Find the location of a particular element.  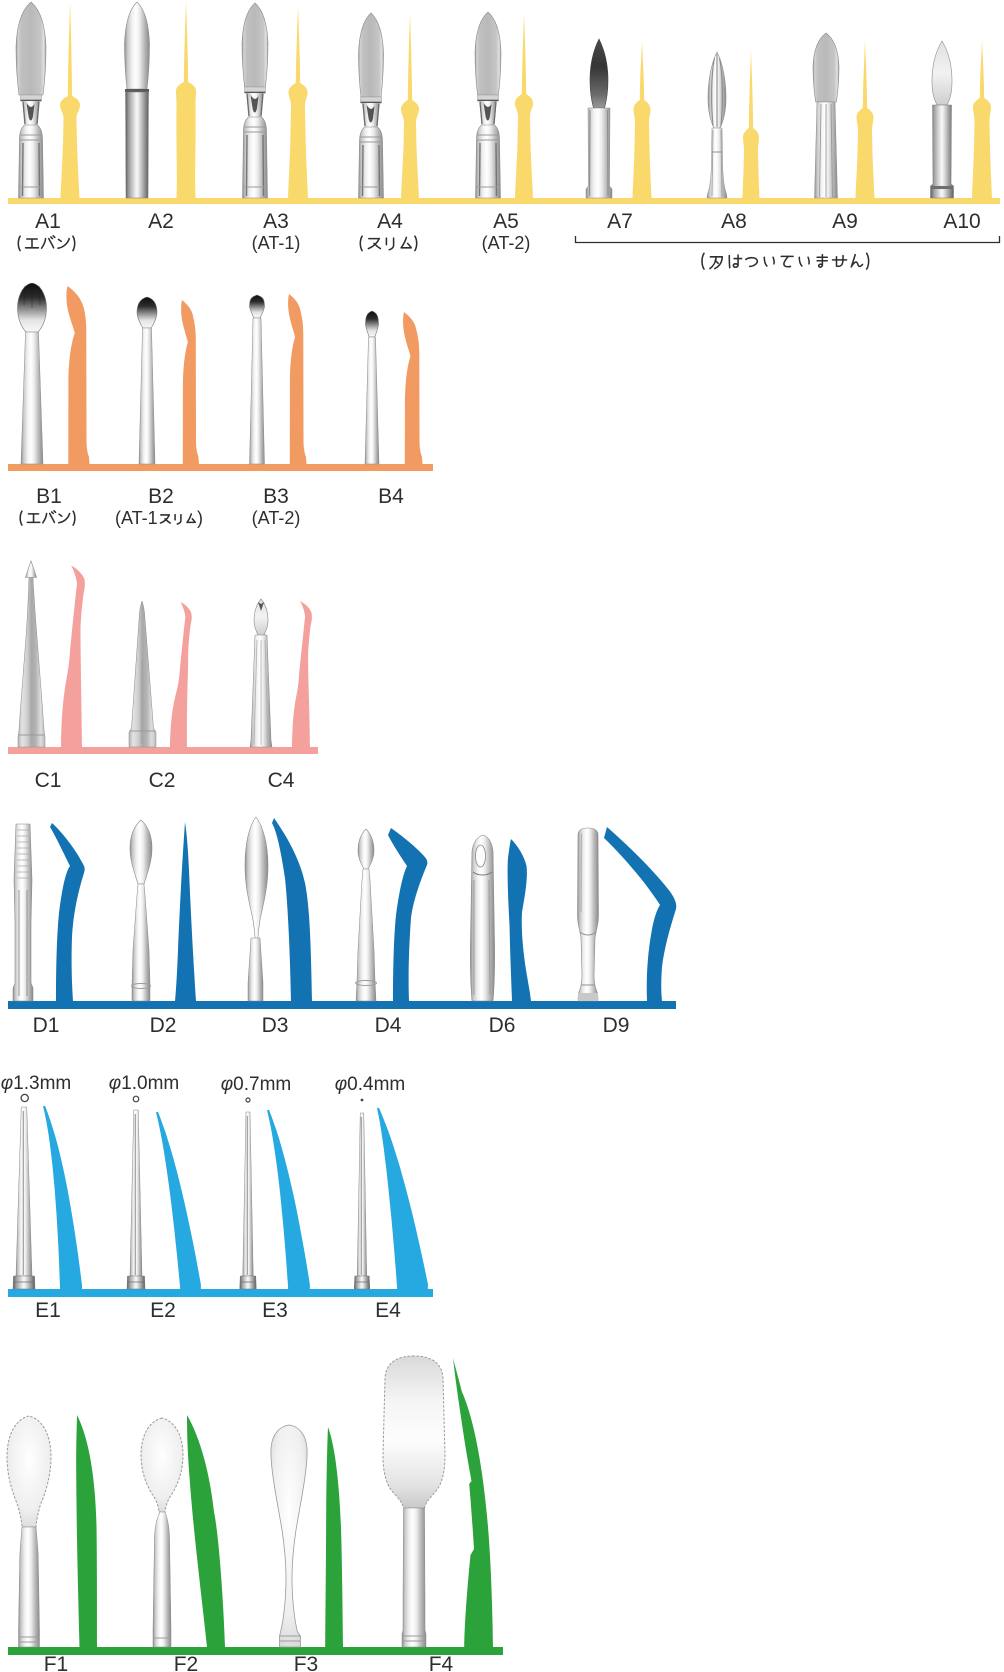

svg-text: B4 is located at coordinates (391, 496).